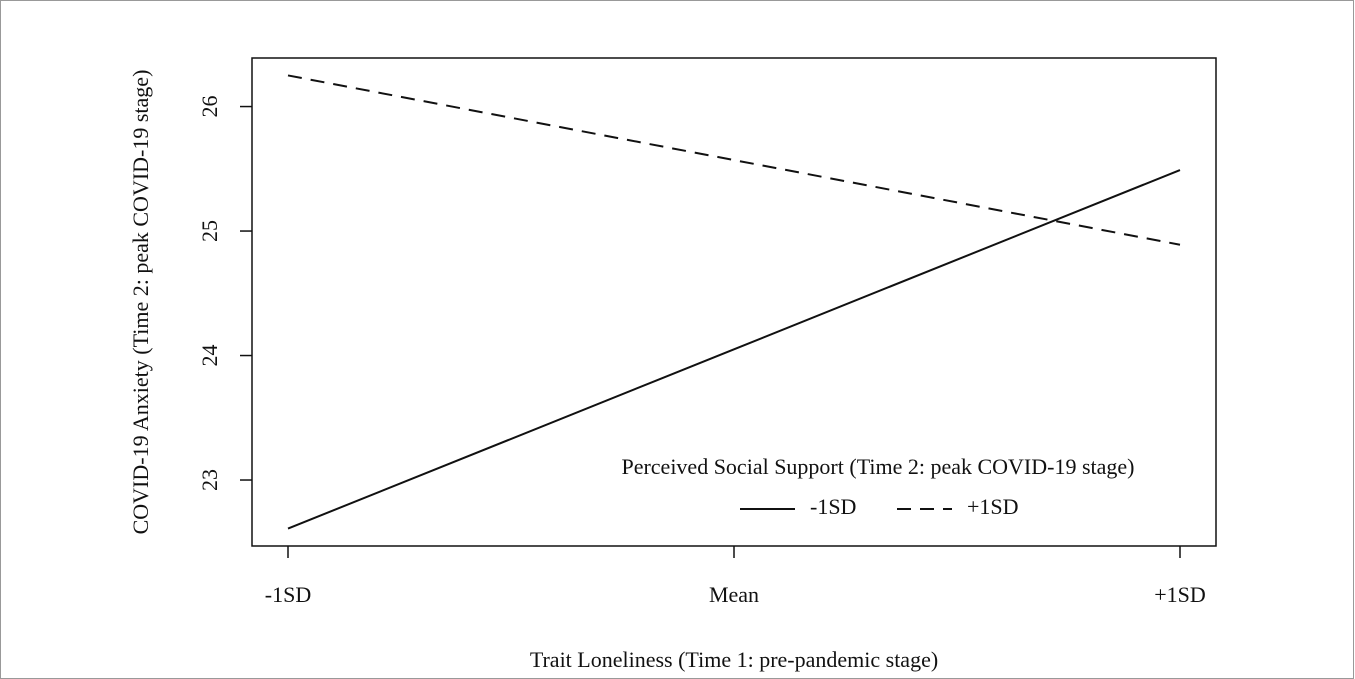 The image size is (1355, 679). Describe the element at coordinates (288, 594) in the screenshot. I see `x-tick-label: -1SD` at that location.